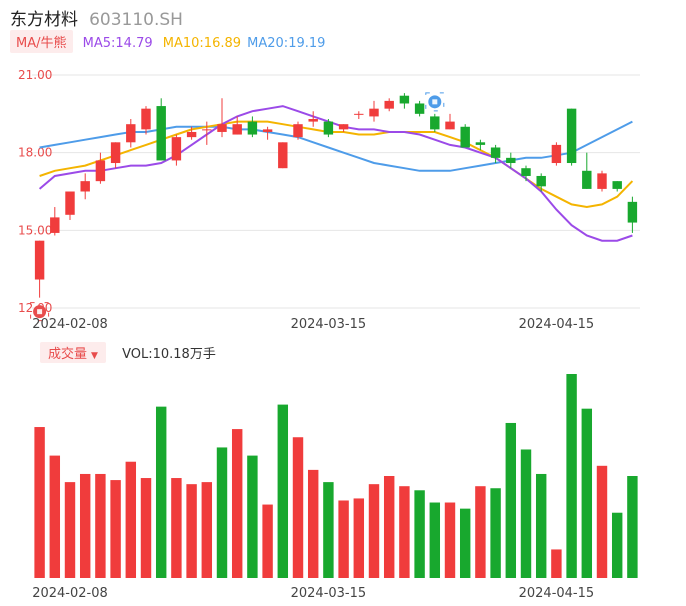 The image size is (686, 606). I want to click on stock-header: 东方材料 603110.SH, so click(96, 17).